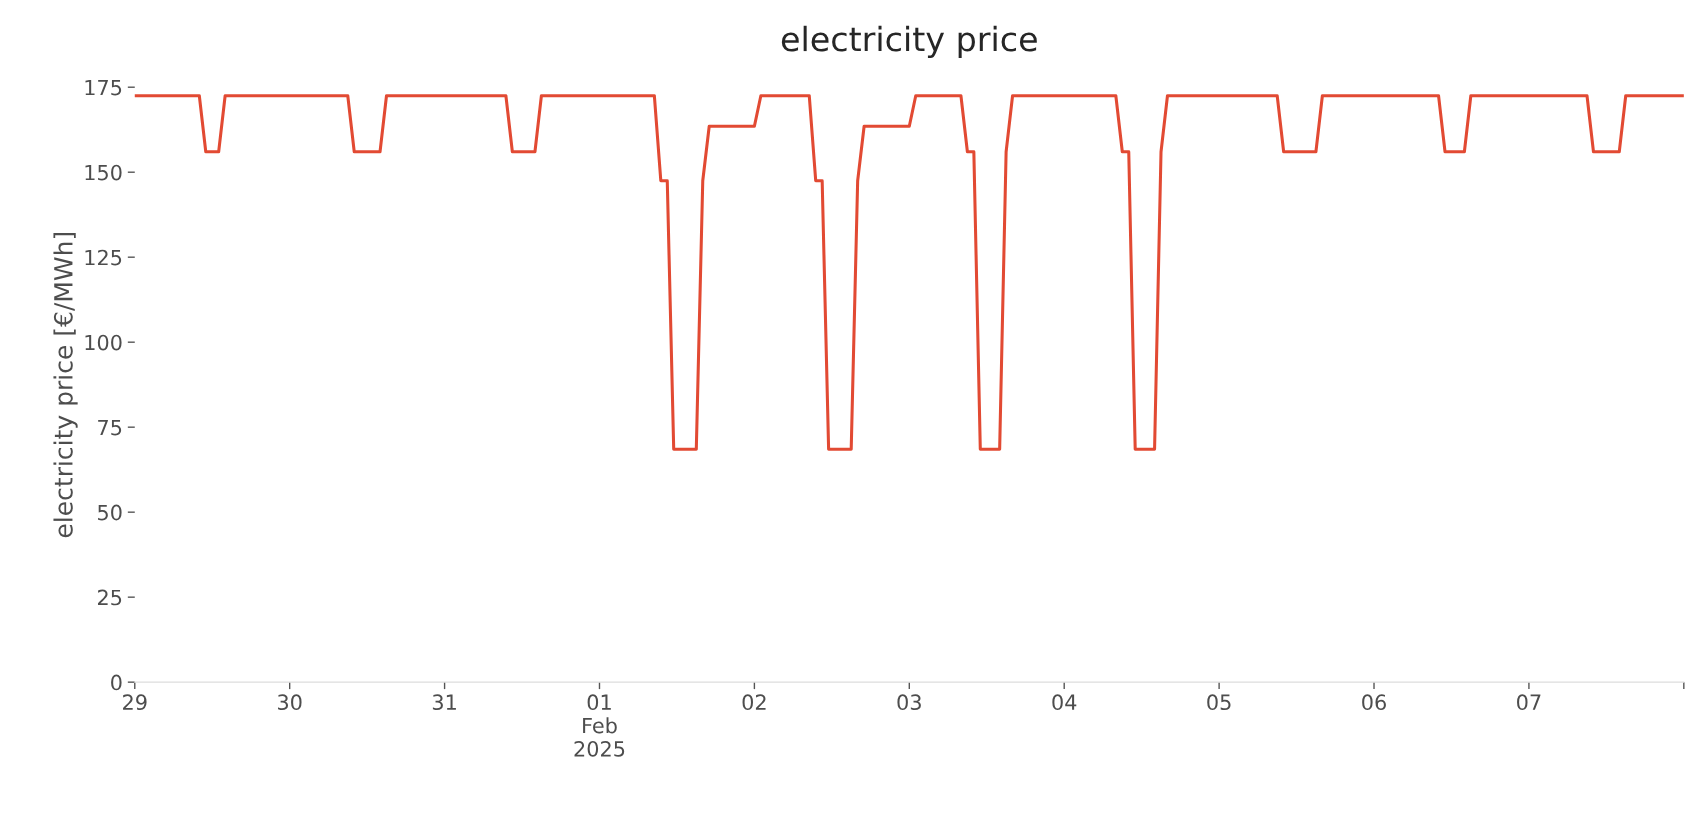 The height and width of the screenshot is (815, 1706). I want to click on x-tick-label: 05, so click(1219, 702).